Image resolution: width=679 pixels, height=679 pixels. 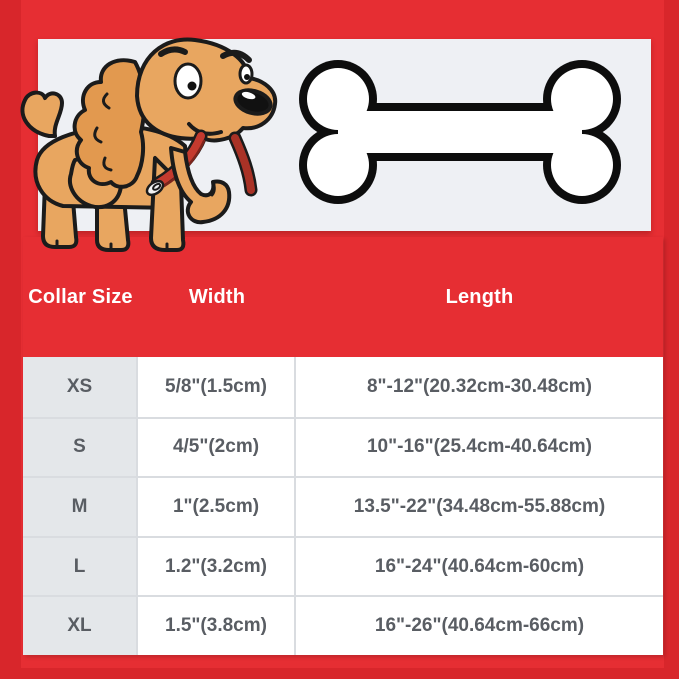 What do you see at coordinates (460, 132) in the screenshot?
I see `bone-icon` at bounding box center [460, 132].